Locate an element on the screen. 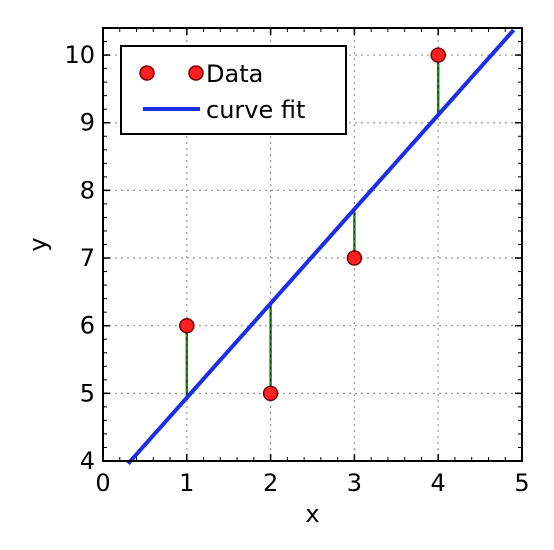 This screenshot has width=554, height=550. legend-marker-data-left is located at coordinates (147, 73).